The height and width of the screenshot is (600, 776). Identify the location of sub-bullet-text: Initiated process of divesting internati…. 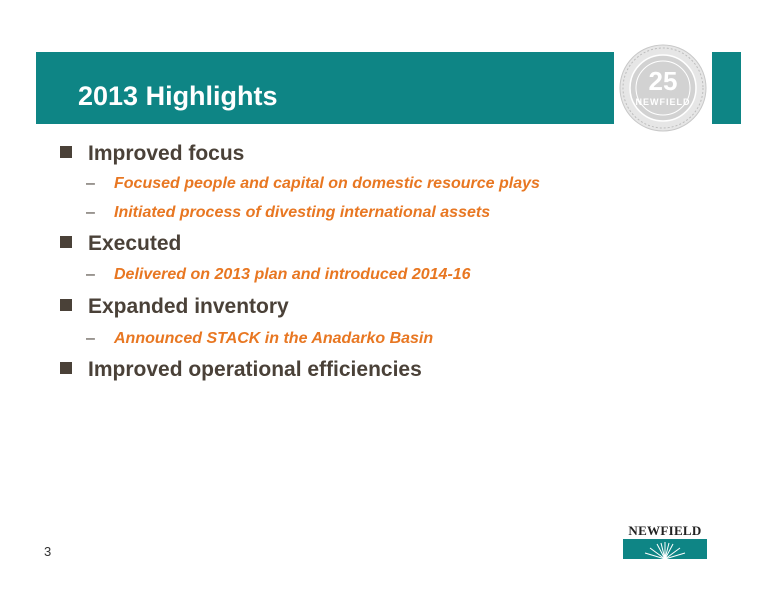
(302, 212).